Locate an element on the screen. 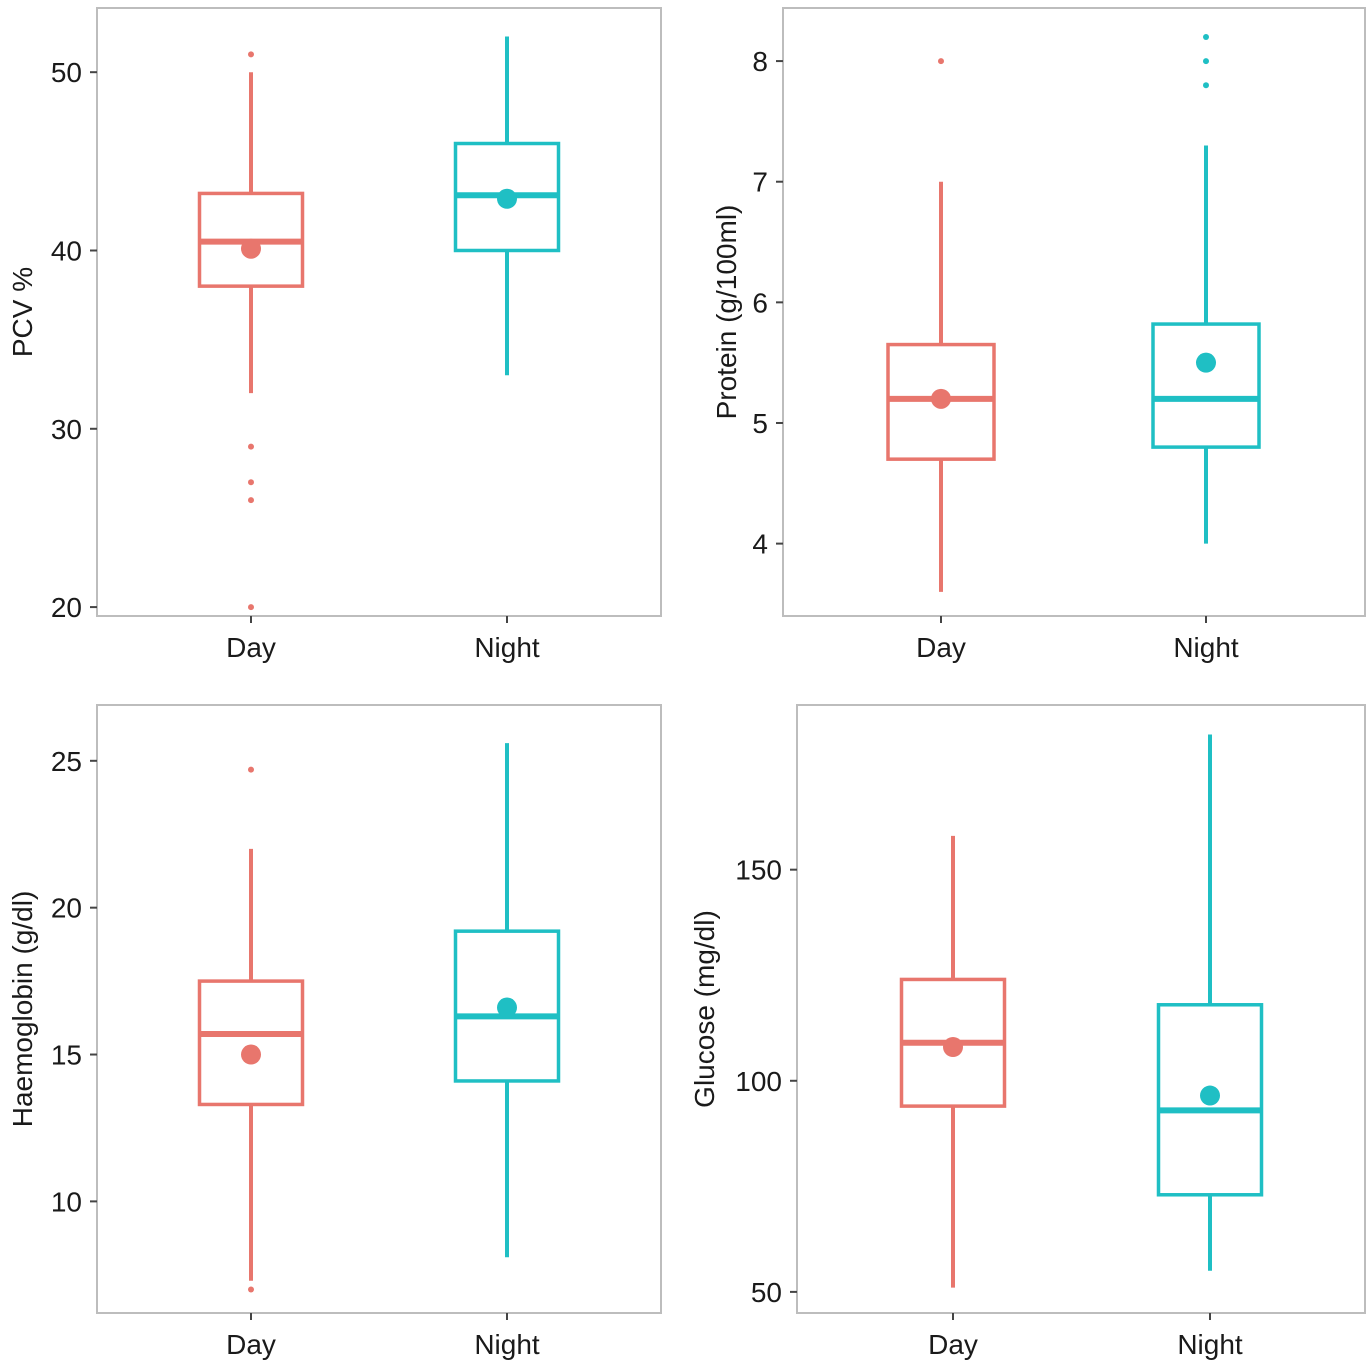  y-tick-label: 5 is located at coordinates (760, 423).